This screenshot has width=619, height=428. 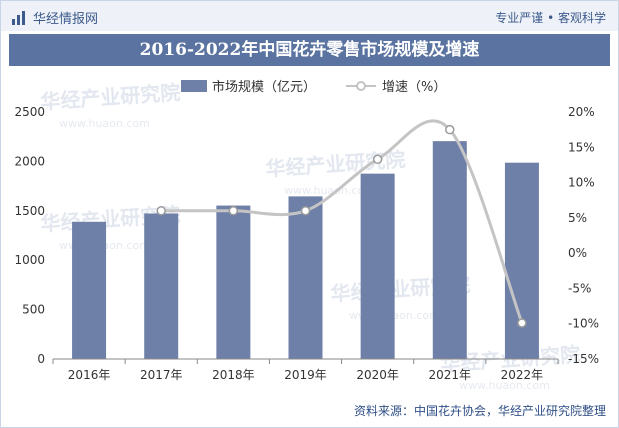 I want to click on y-right-tick-label: -15%, so click(x=583, y=359).